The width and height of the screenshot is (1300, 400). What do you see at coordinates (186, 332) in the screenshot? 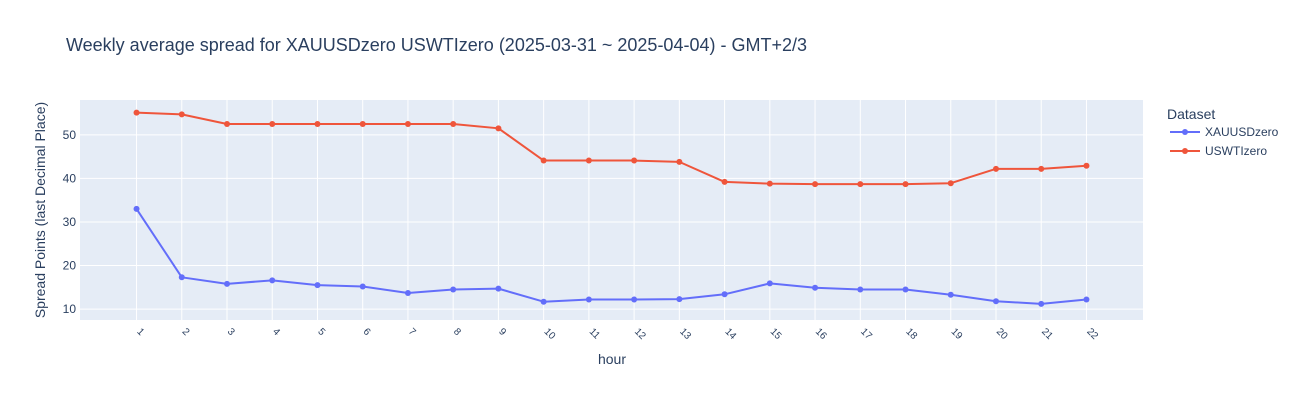
I see `x-tick-label: 2` at bounding box center [186, 332].